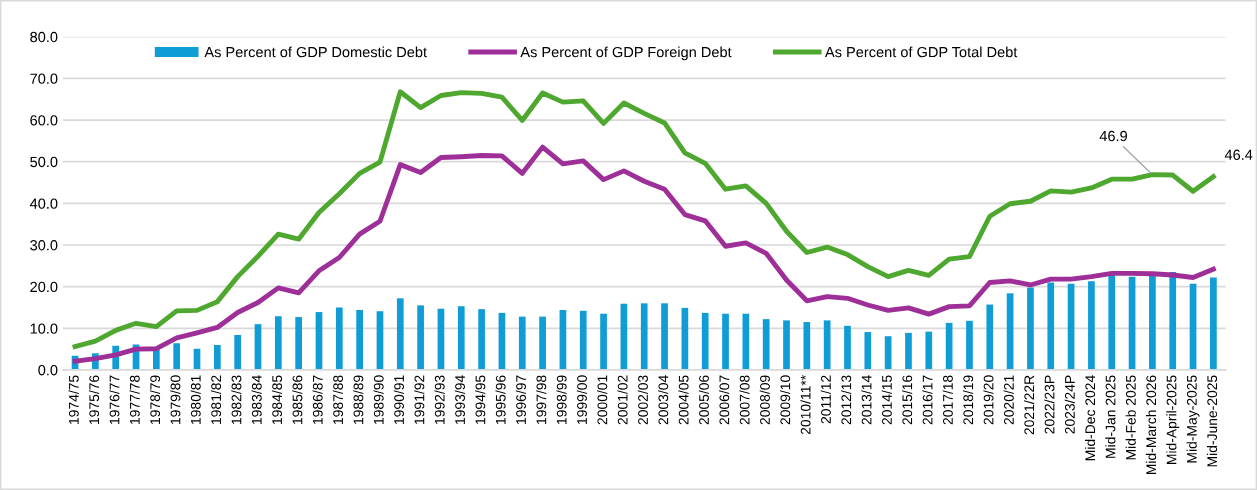  I want to click on x-tick-label: 2010/11**, so click(805, 405).